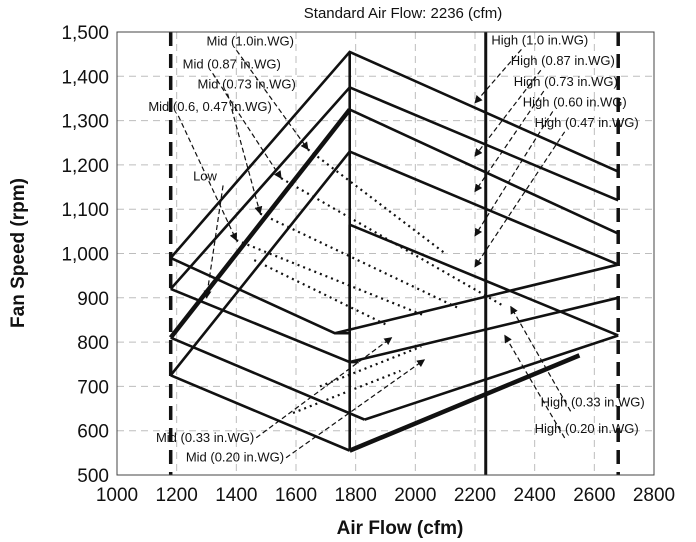  I want to click on y-tick-label: 1,300, so click(85, 122).